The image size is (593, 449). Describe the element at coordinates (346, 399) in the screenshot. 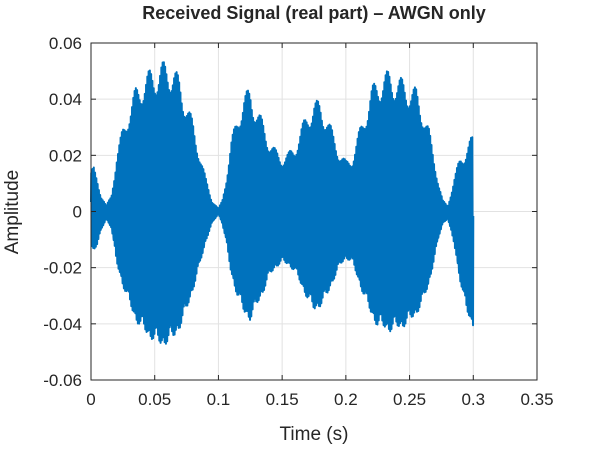

I see `x-tick-label: 0.2` at that location.